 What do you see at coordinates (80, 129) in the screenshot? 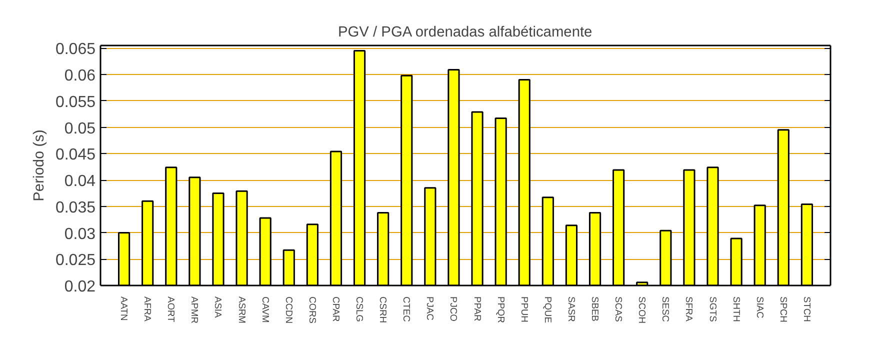
I see `y-tick-label: 0.05` at bounding box center [80, 129].